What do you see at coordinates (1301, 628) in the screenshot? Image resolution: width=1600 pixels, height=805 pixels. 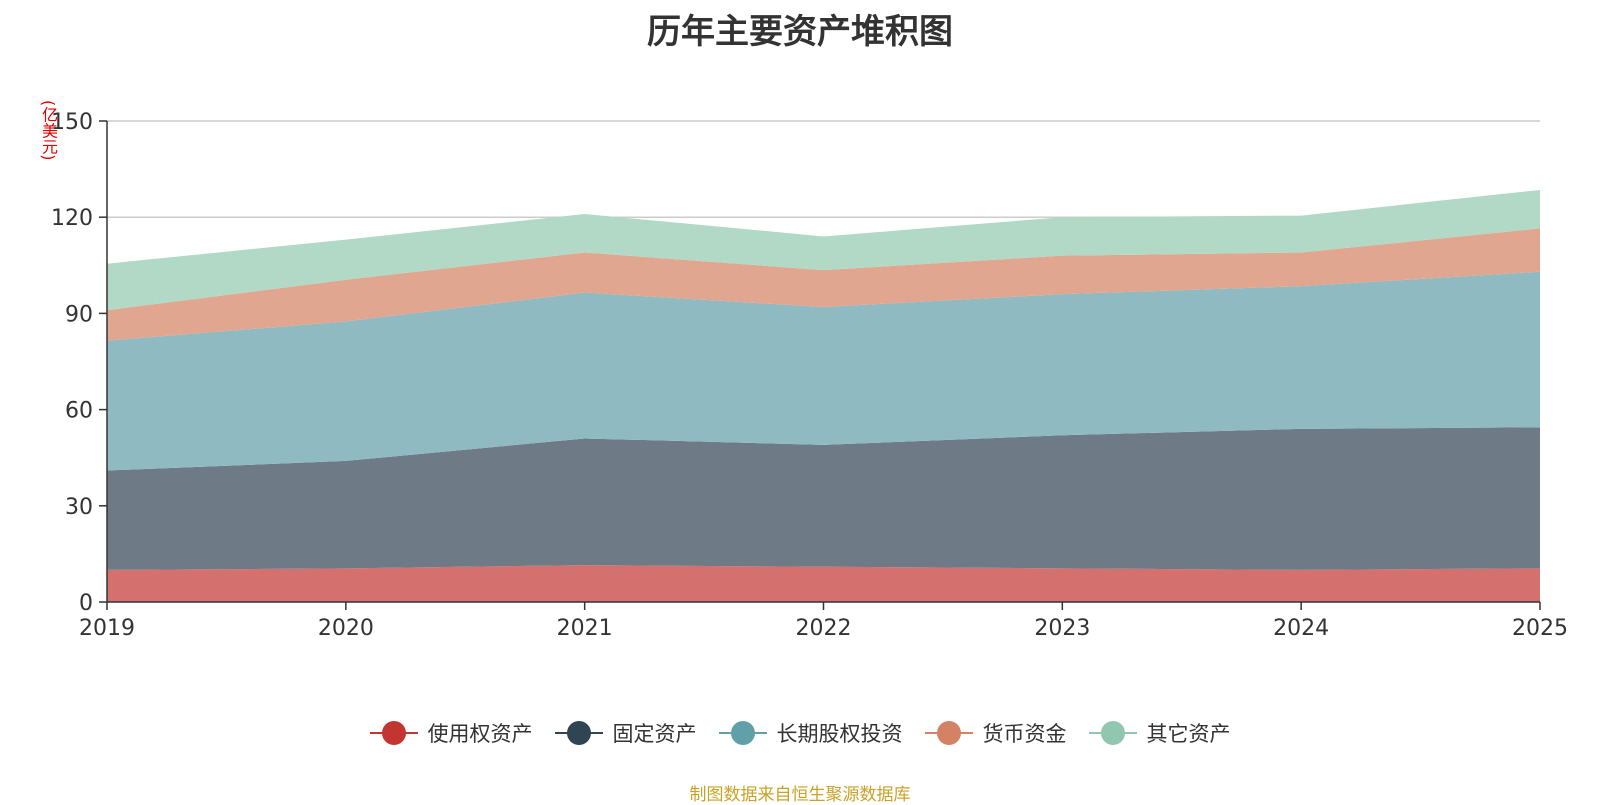 I see `x-tick-label: 2024` at bounding box center [1301, 628].